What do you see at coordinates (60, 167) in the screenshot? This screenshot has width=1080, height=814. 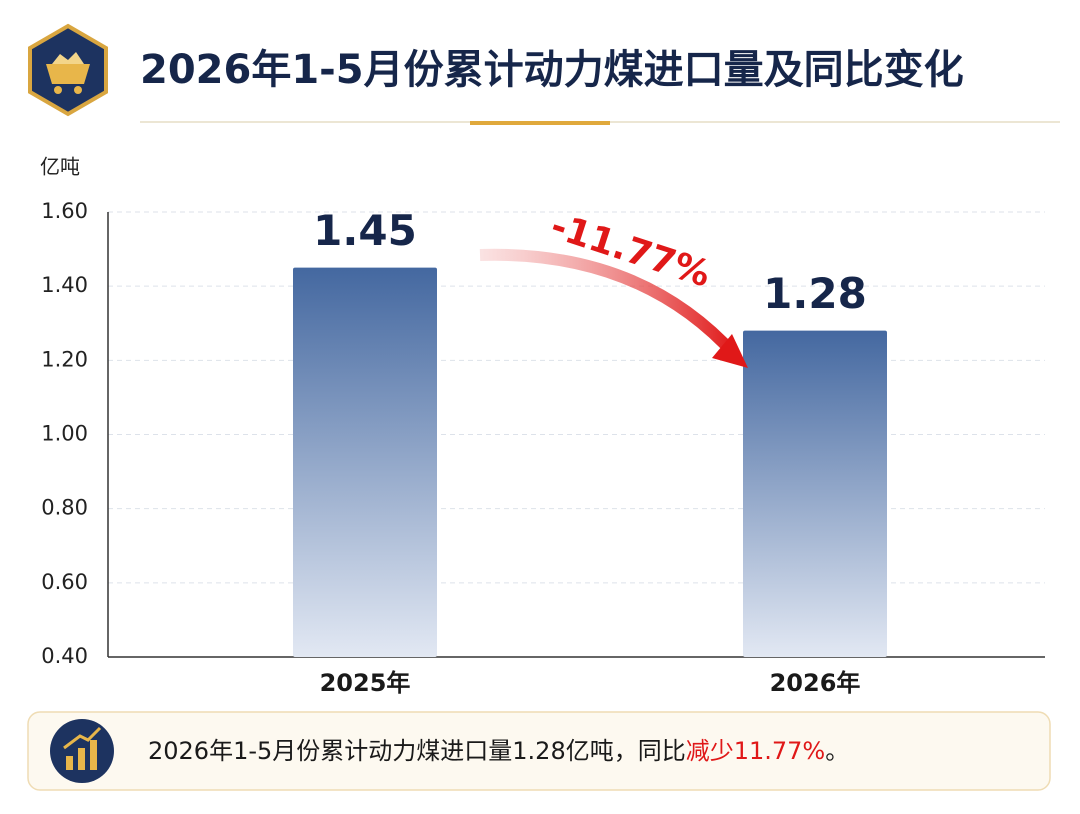 I see `y-axis-label: 亿吨` at bounding box center [60, 167].